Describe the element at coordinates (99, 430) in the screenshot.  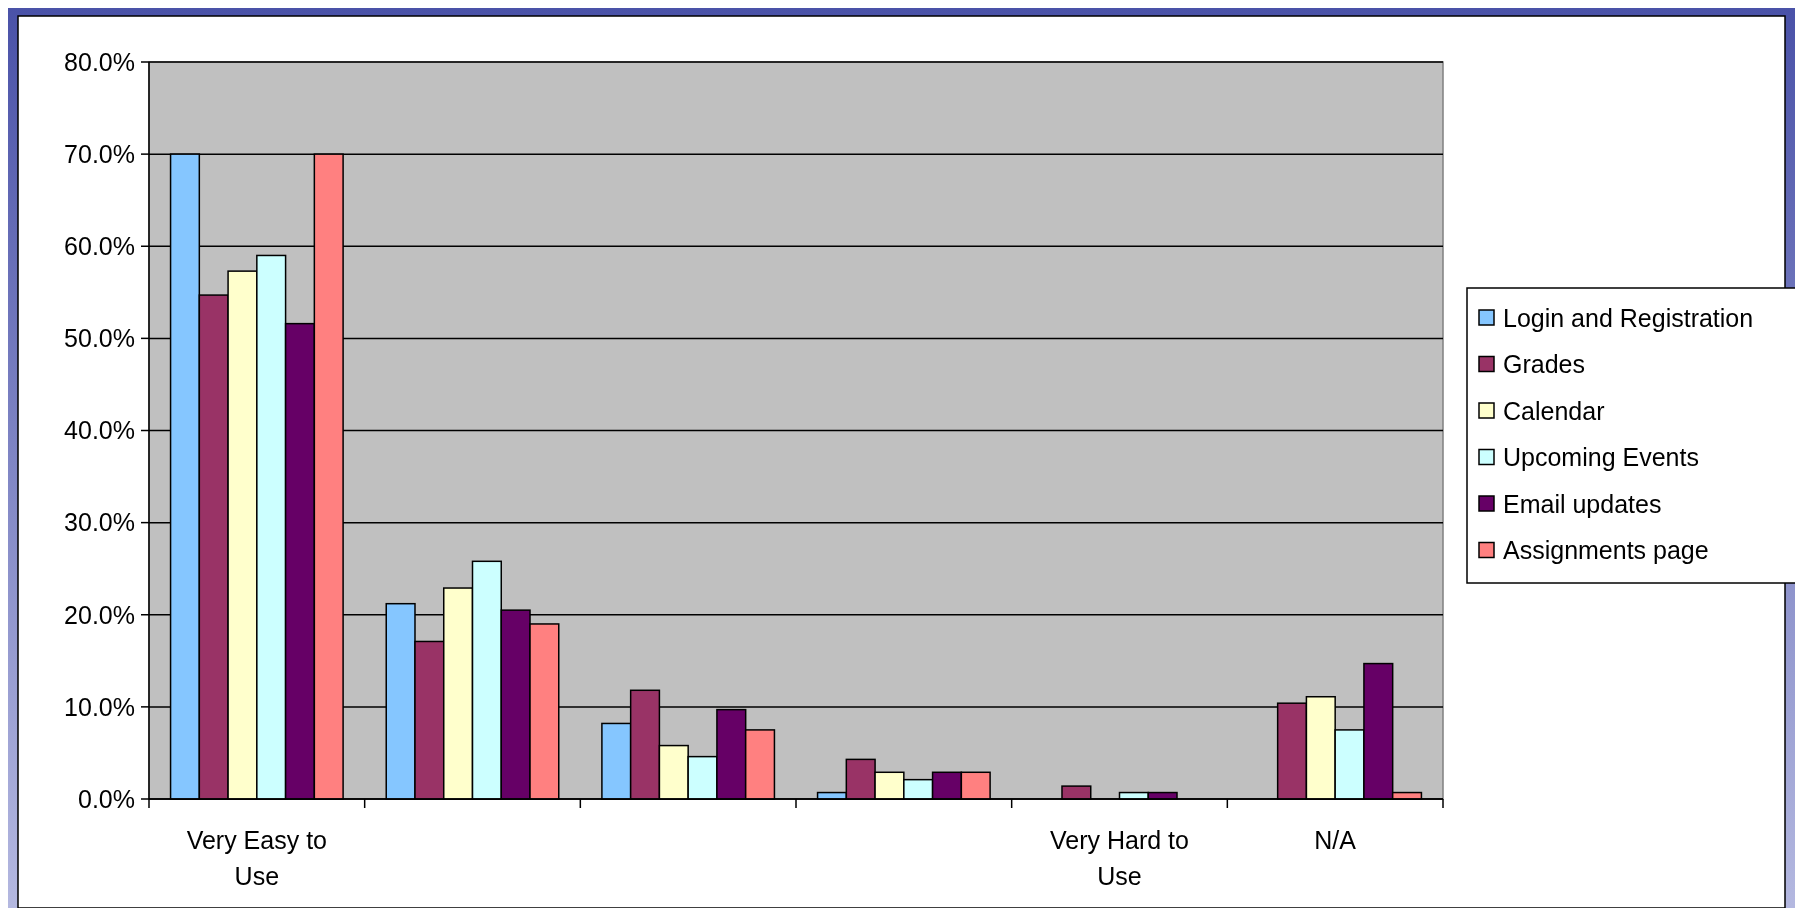
I see `y-tick-label: 40.0%` at that location.